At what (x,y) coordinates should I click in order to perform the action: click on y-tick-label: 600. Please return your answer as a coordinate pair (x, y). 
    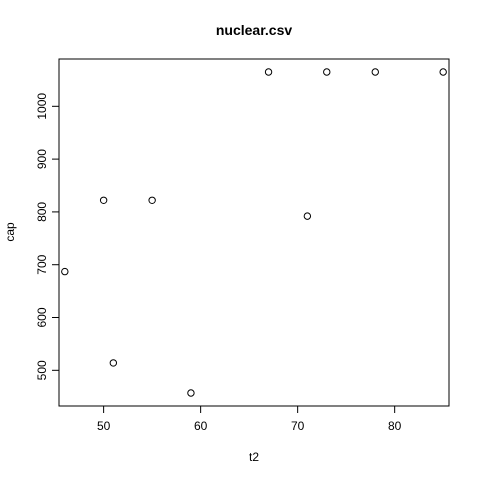
    Looking at the image, I should click on (42, 317).